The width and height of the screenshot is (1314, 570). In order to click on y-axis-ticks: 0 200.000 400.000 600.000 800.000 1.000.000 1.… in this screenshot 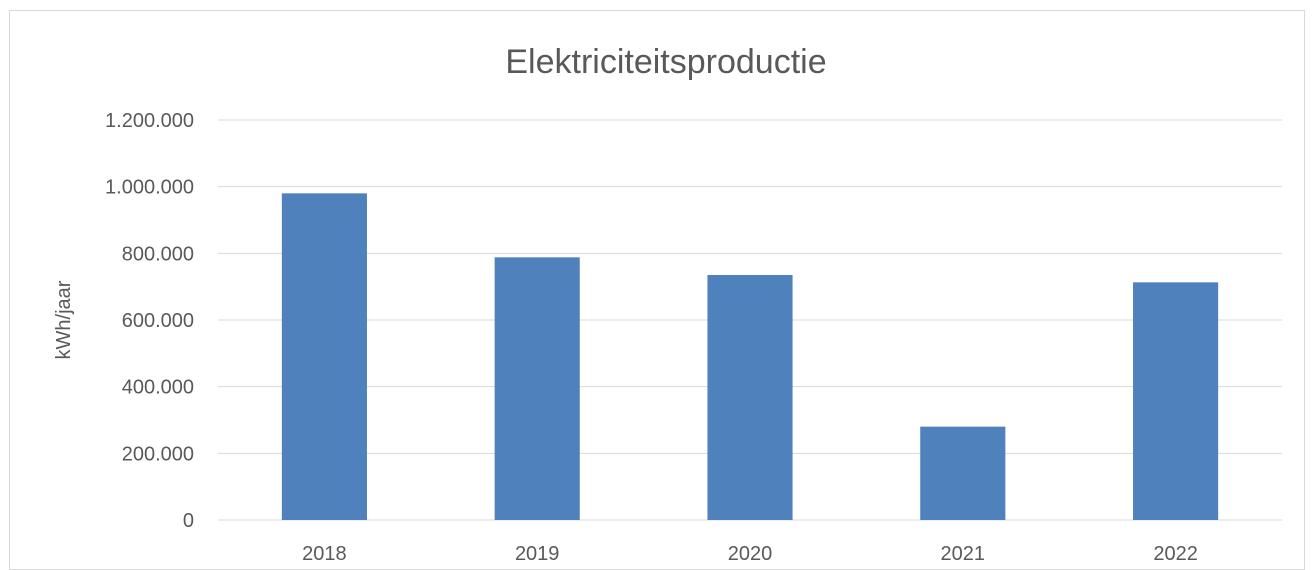, I will do `click(149, 321)`.